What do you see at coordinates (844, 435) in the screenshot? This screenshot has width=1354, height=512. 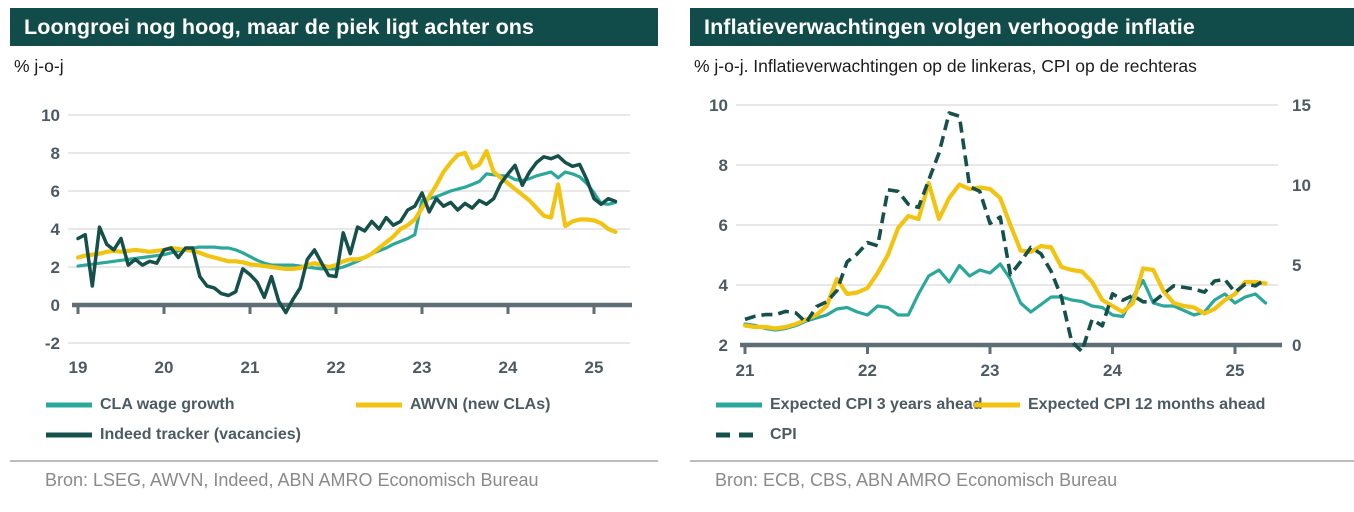 I see `legend-item-cpi: CPI` at bounding box center [844, 435].